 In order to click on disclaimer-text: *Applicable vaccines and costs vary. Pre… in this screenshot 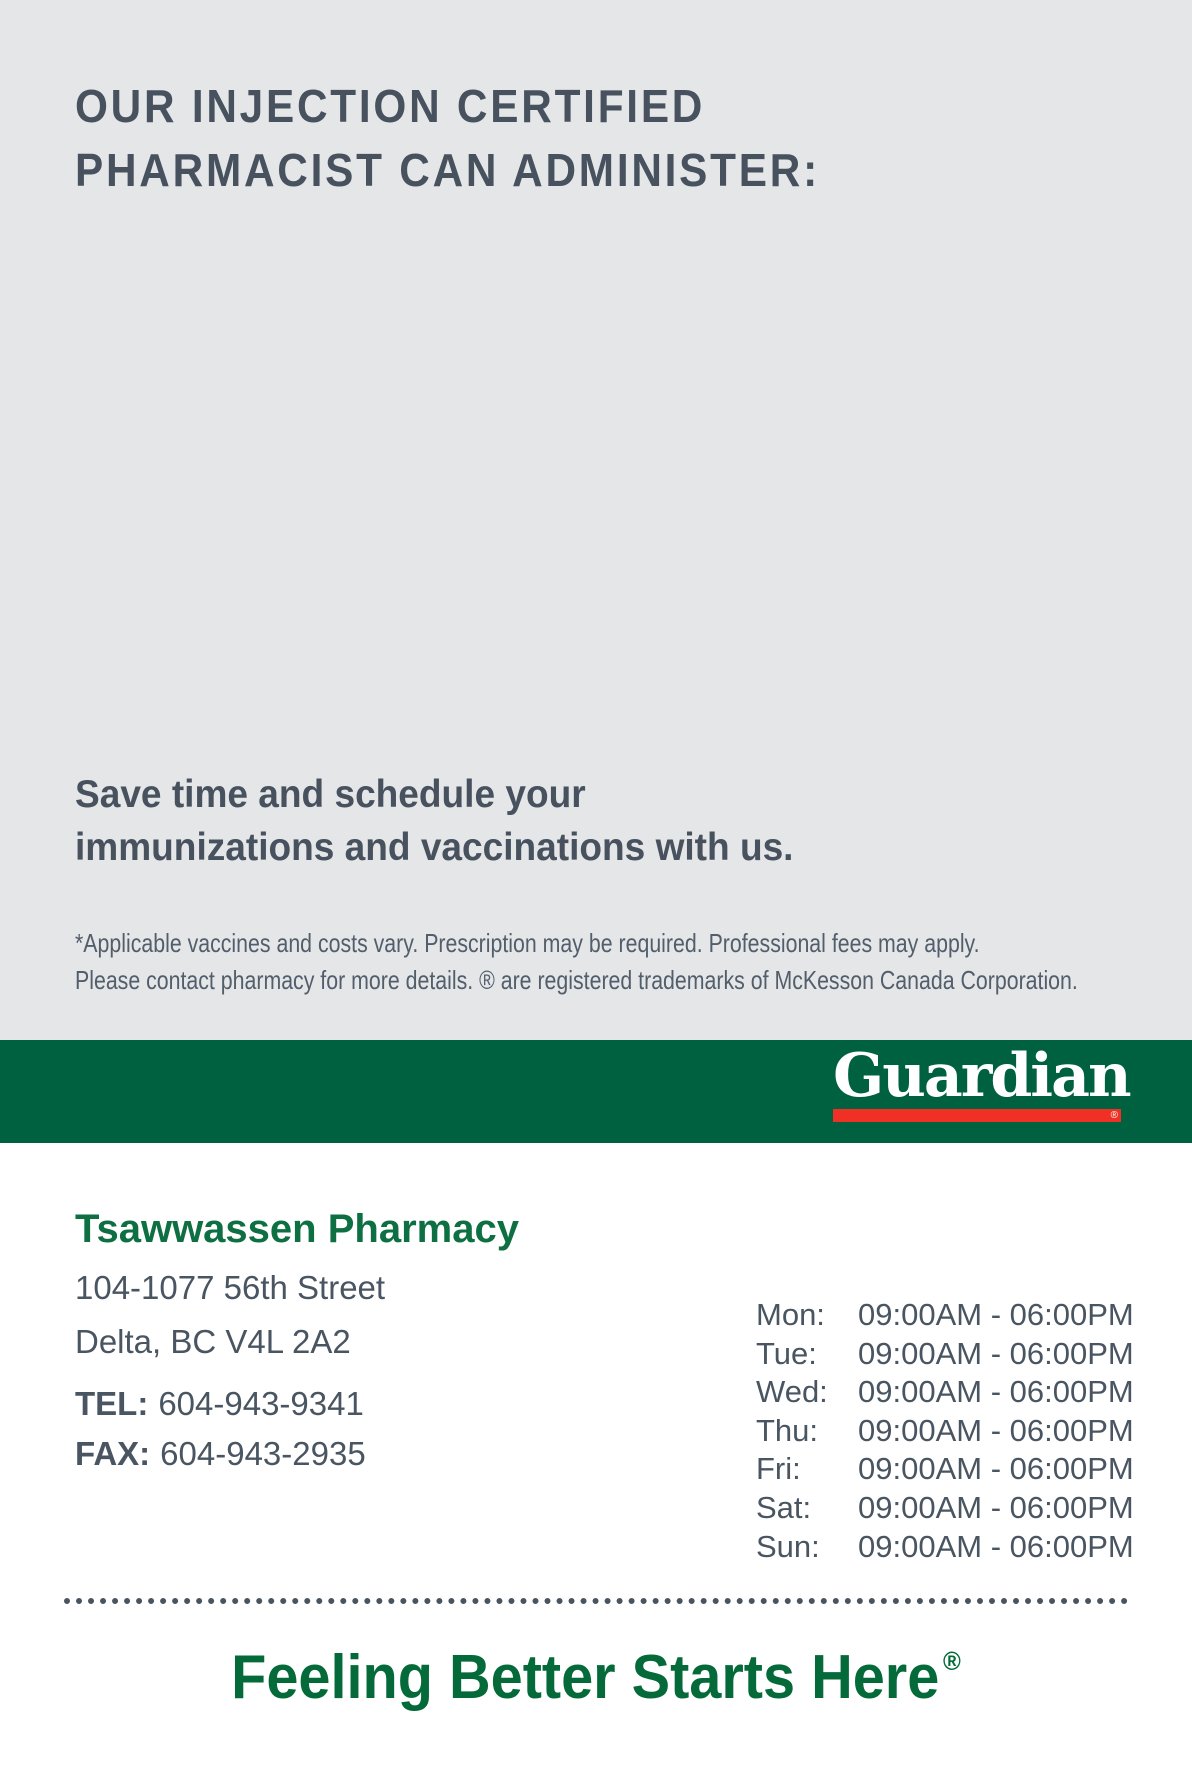, I will do `click(576, 962)`.